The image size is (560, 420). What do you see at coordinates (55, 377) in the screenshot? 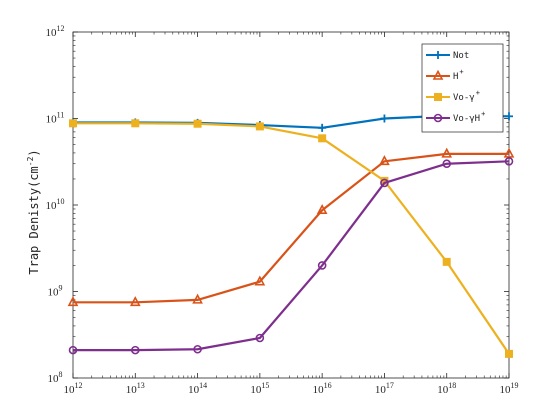
I see `y-tick-label: 10⁸` at bounding box center [55, 377].